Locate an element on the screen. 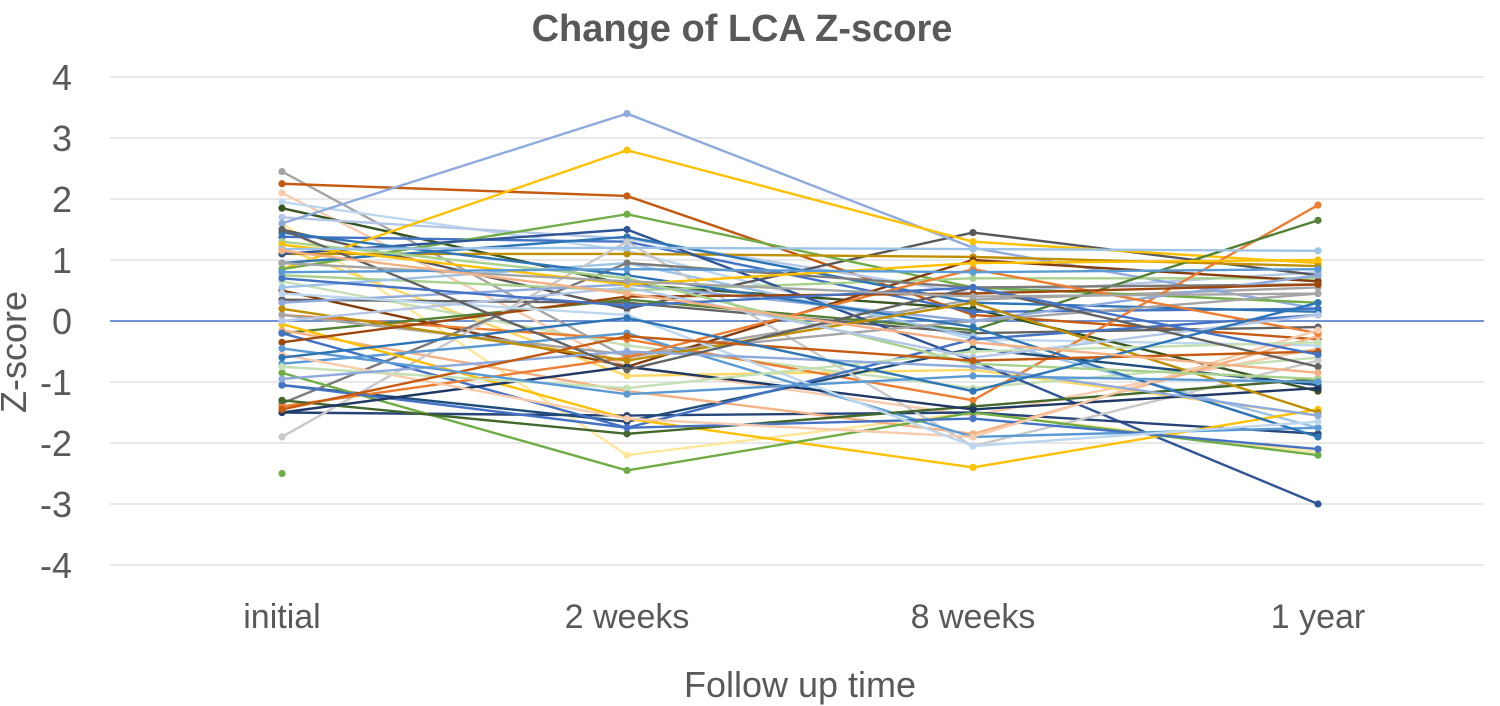 The width and height of the screenshot is (1500, 706). y-tick-label: 0 is located at coordinates (62, 321).